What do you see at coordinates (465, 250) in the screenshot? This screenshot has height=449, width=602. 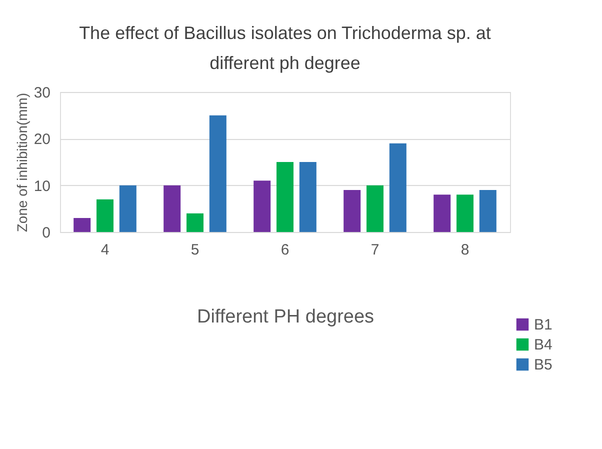 I see `x-tick-label: 8` at bounding box center [465, 250].